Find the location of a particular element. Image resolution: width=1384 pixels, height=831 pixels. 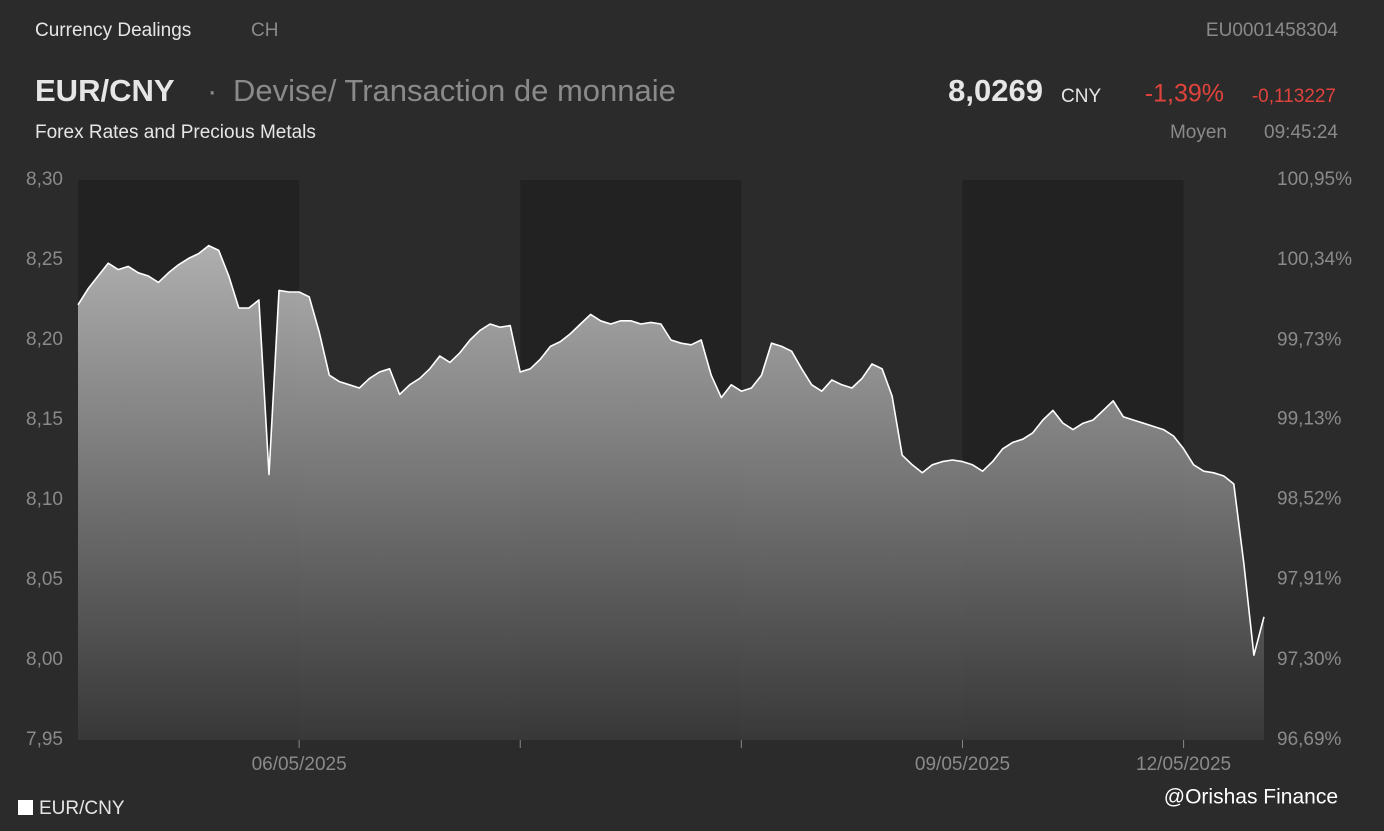

watermark: @Orishas Finance is located at coordinates (1251, 797).